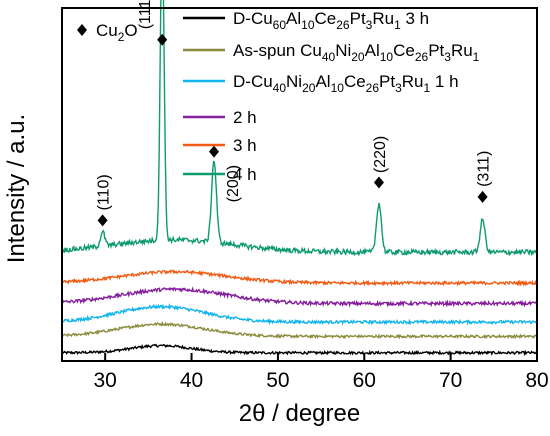  Describe the element at coordinates (364, 380) in the screenshot. I see `x-tick-label: 60` at that location.